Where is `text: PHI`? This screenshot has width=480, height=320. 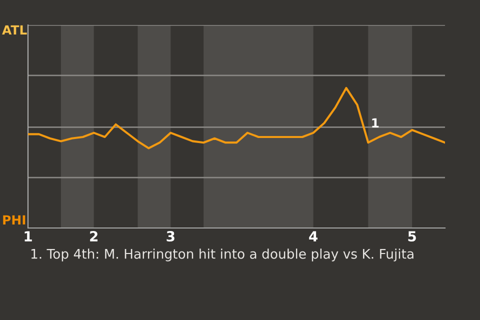 text: PHI is located at coordinates (14, 219).